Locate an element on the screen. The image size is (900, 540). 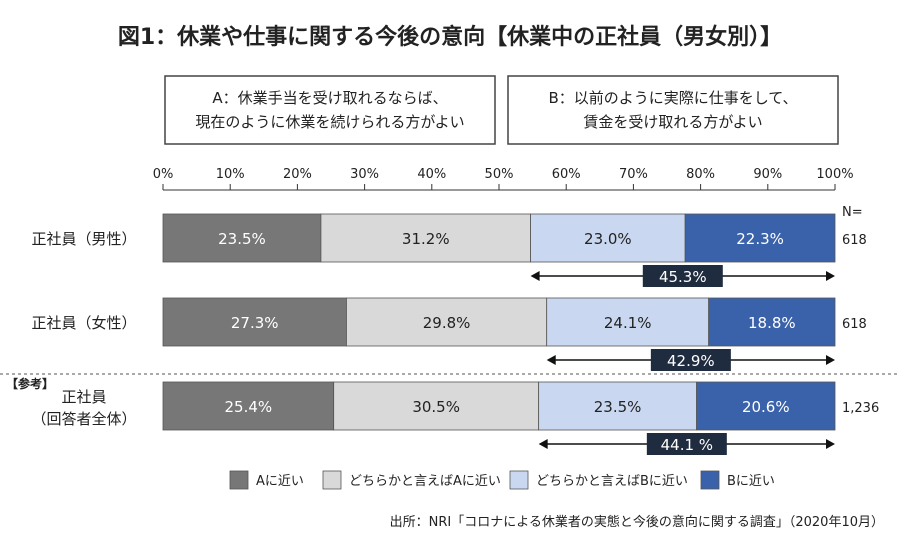
data-label: 20.6% is located at coordinates (766, 407).